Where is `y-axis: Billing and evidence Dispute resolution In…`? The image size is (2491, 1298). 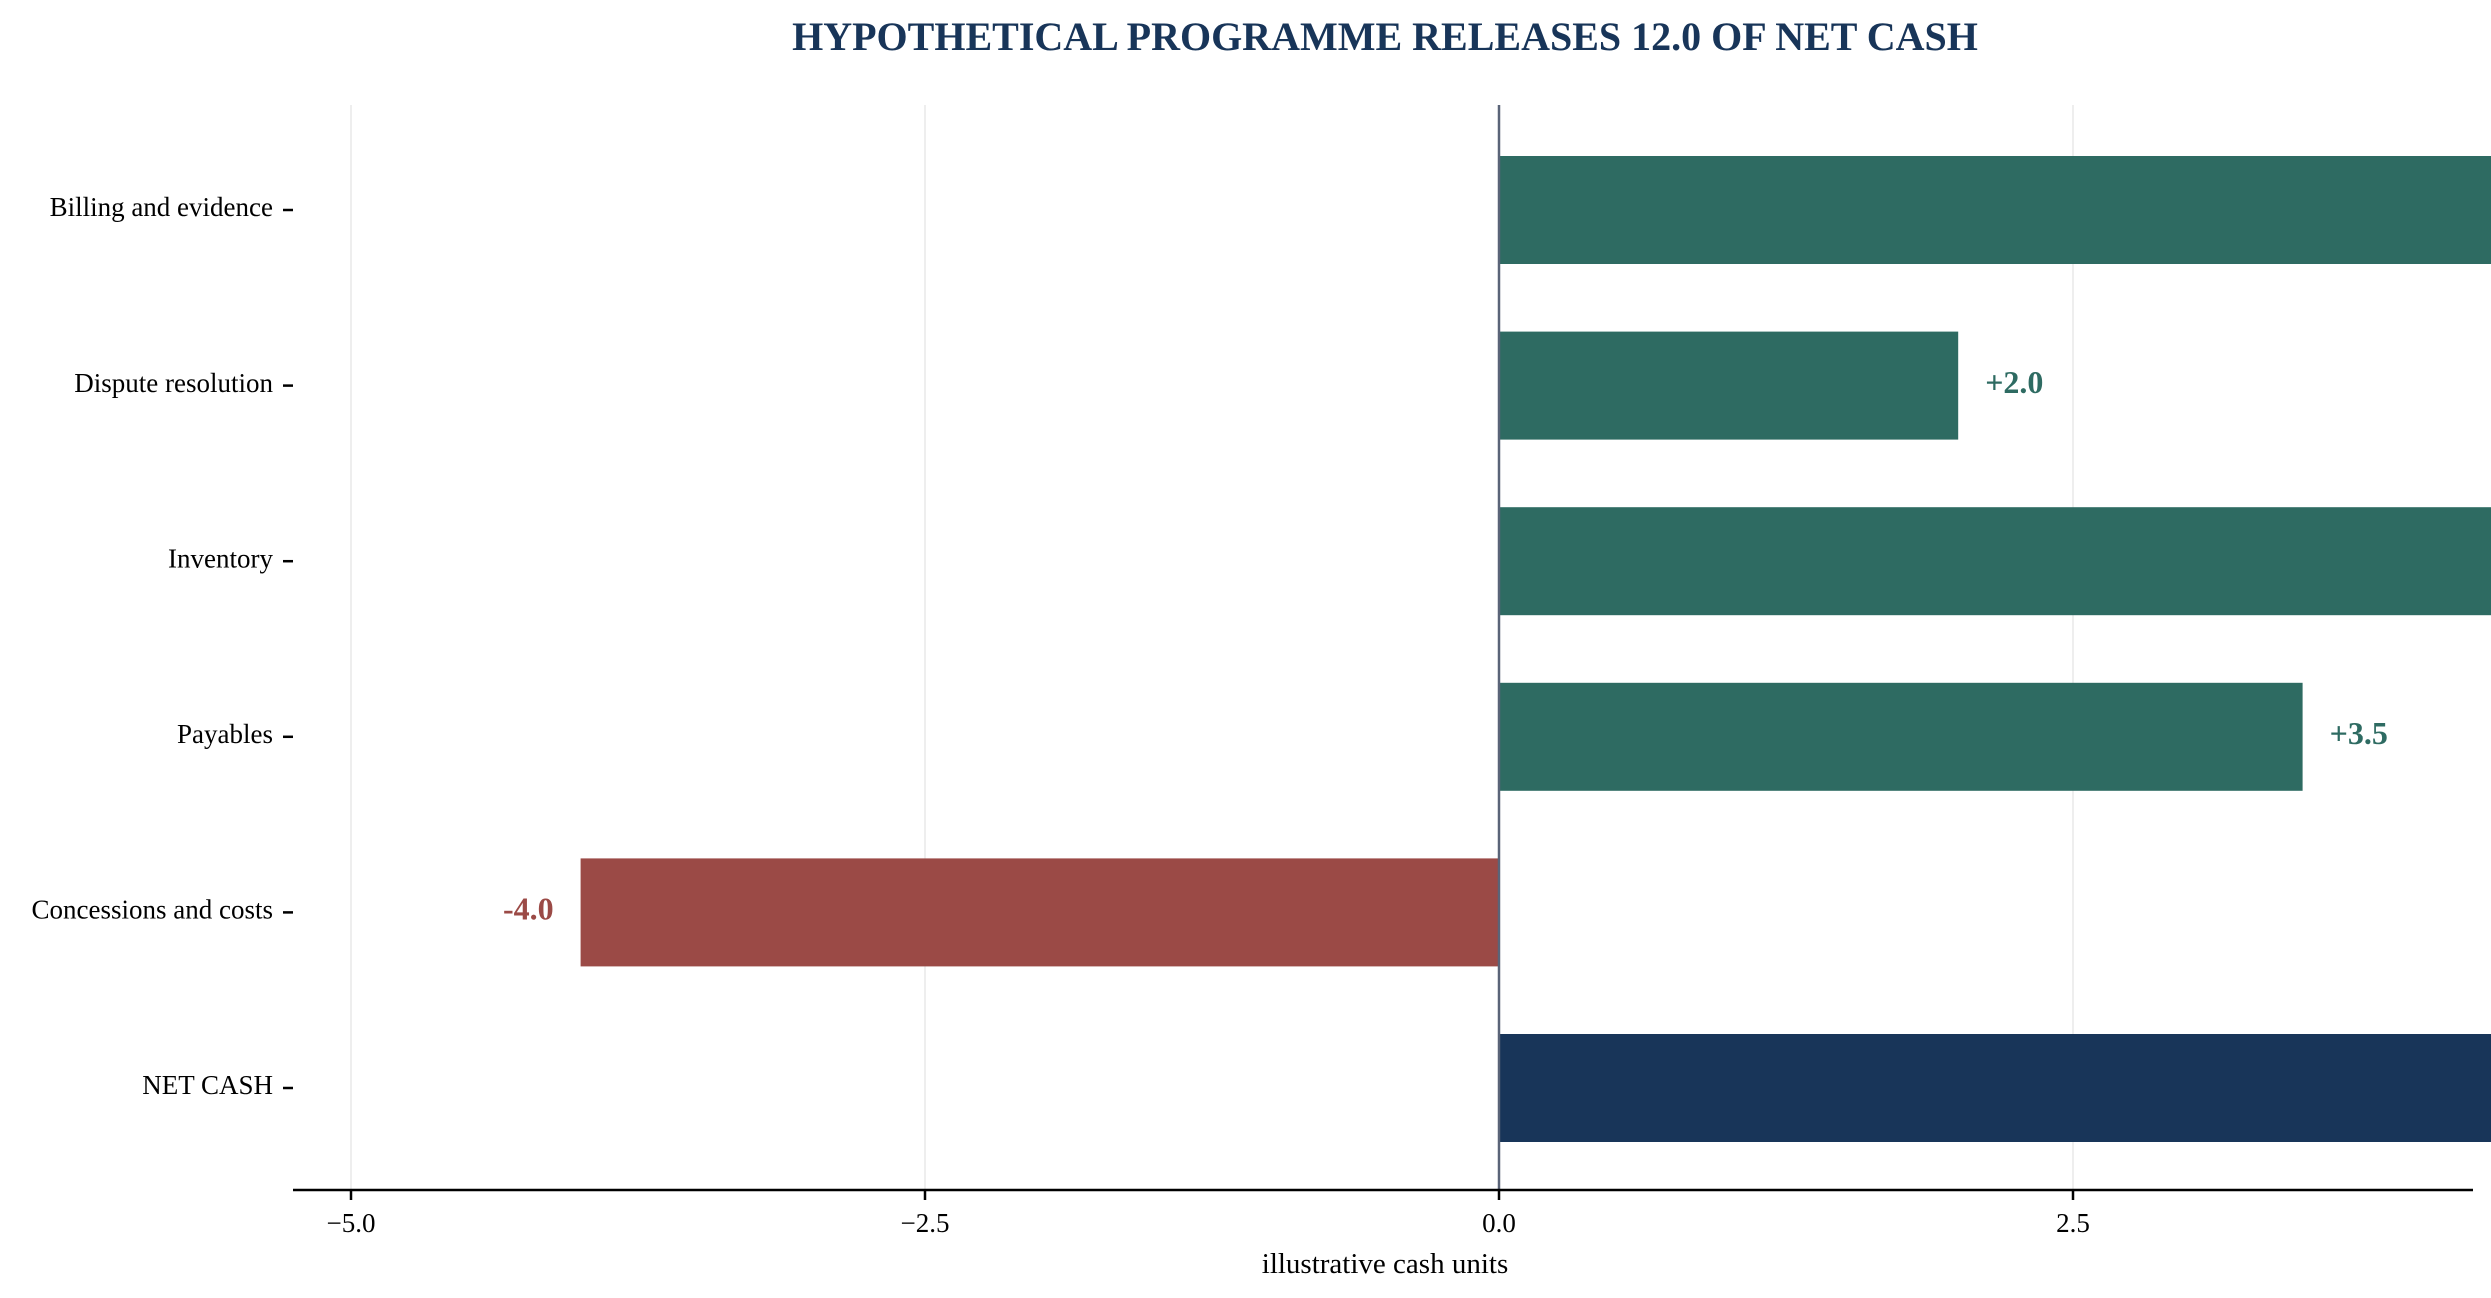 y-axis: Billing and evidence Dispute resolution In… is located at coordinates (162, 646).